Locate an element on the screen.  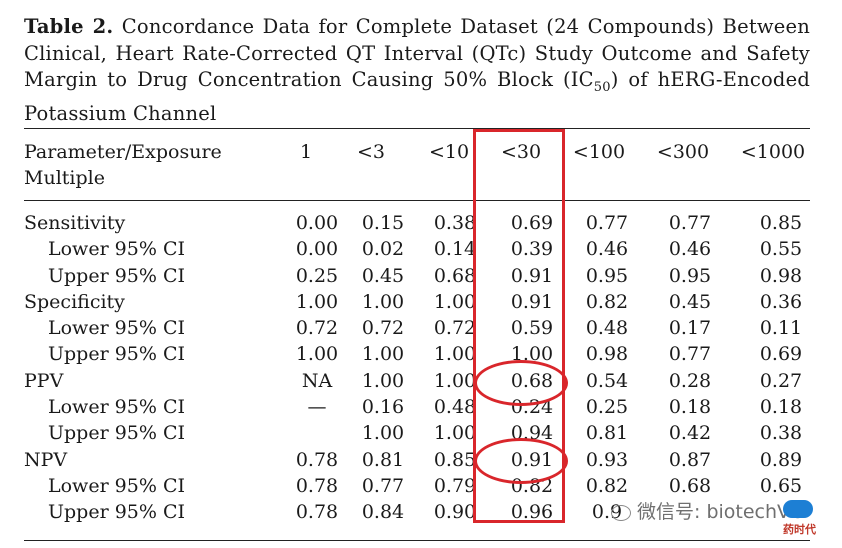
table-cell: 0.55 is located at coordinates (781, 249).